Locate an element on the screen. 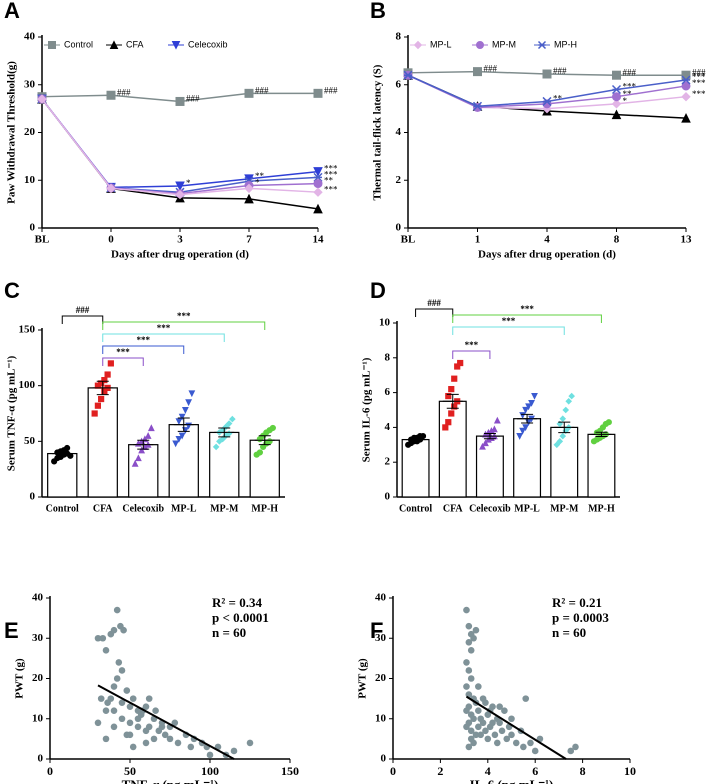  panel-letter: E is located at coordinates (11, 630).